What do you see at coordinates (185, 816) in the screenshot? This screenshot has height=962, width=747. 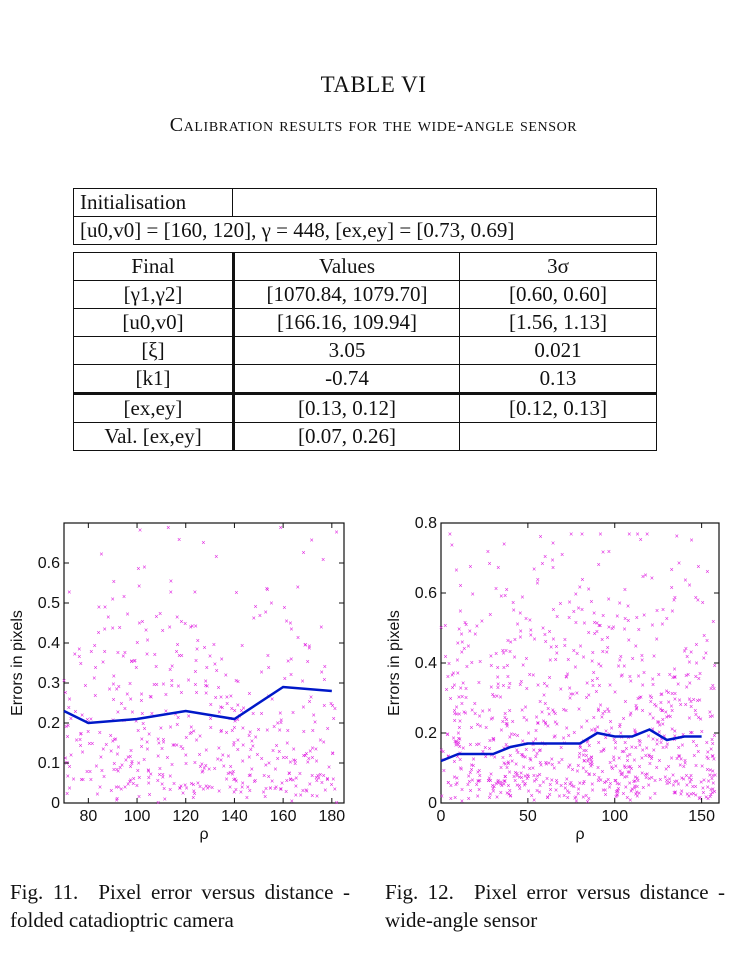 I see `x-tick-label: 120` at bounding box center [185, 816].